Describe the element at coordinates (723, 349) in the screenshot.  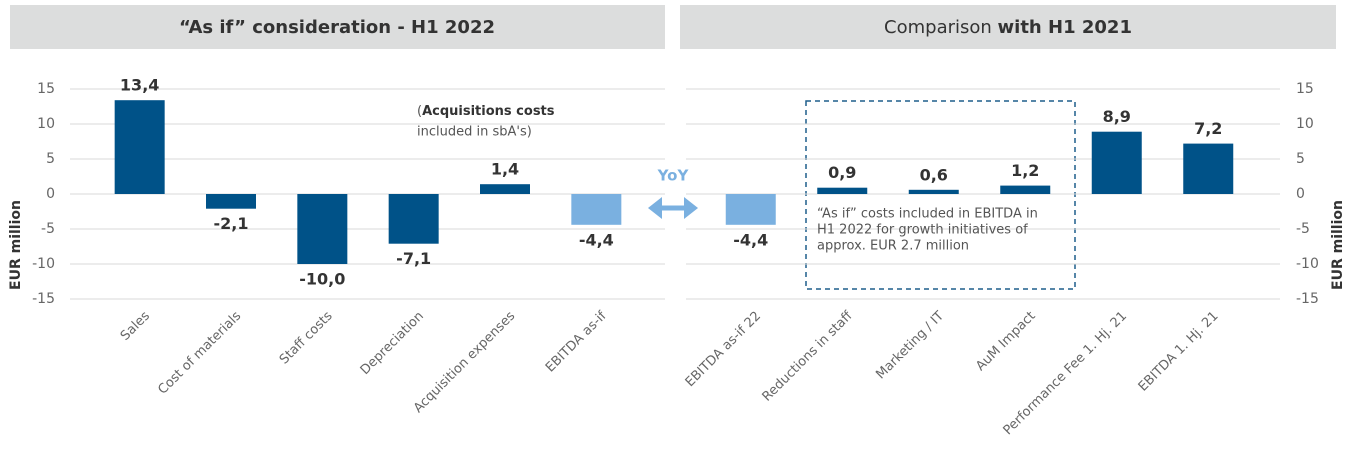
I see `x-tick-label: EBITDA as-if 22` at that location.